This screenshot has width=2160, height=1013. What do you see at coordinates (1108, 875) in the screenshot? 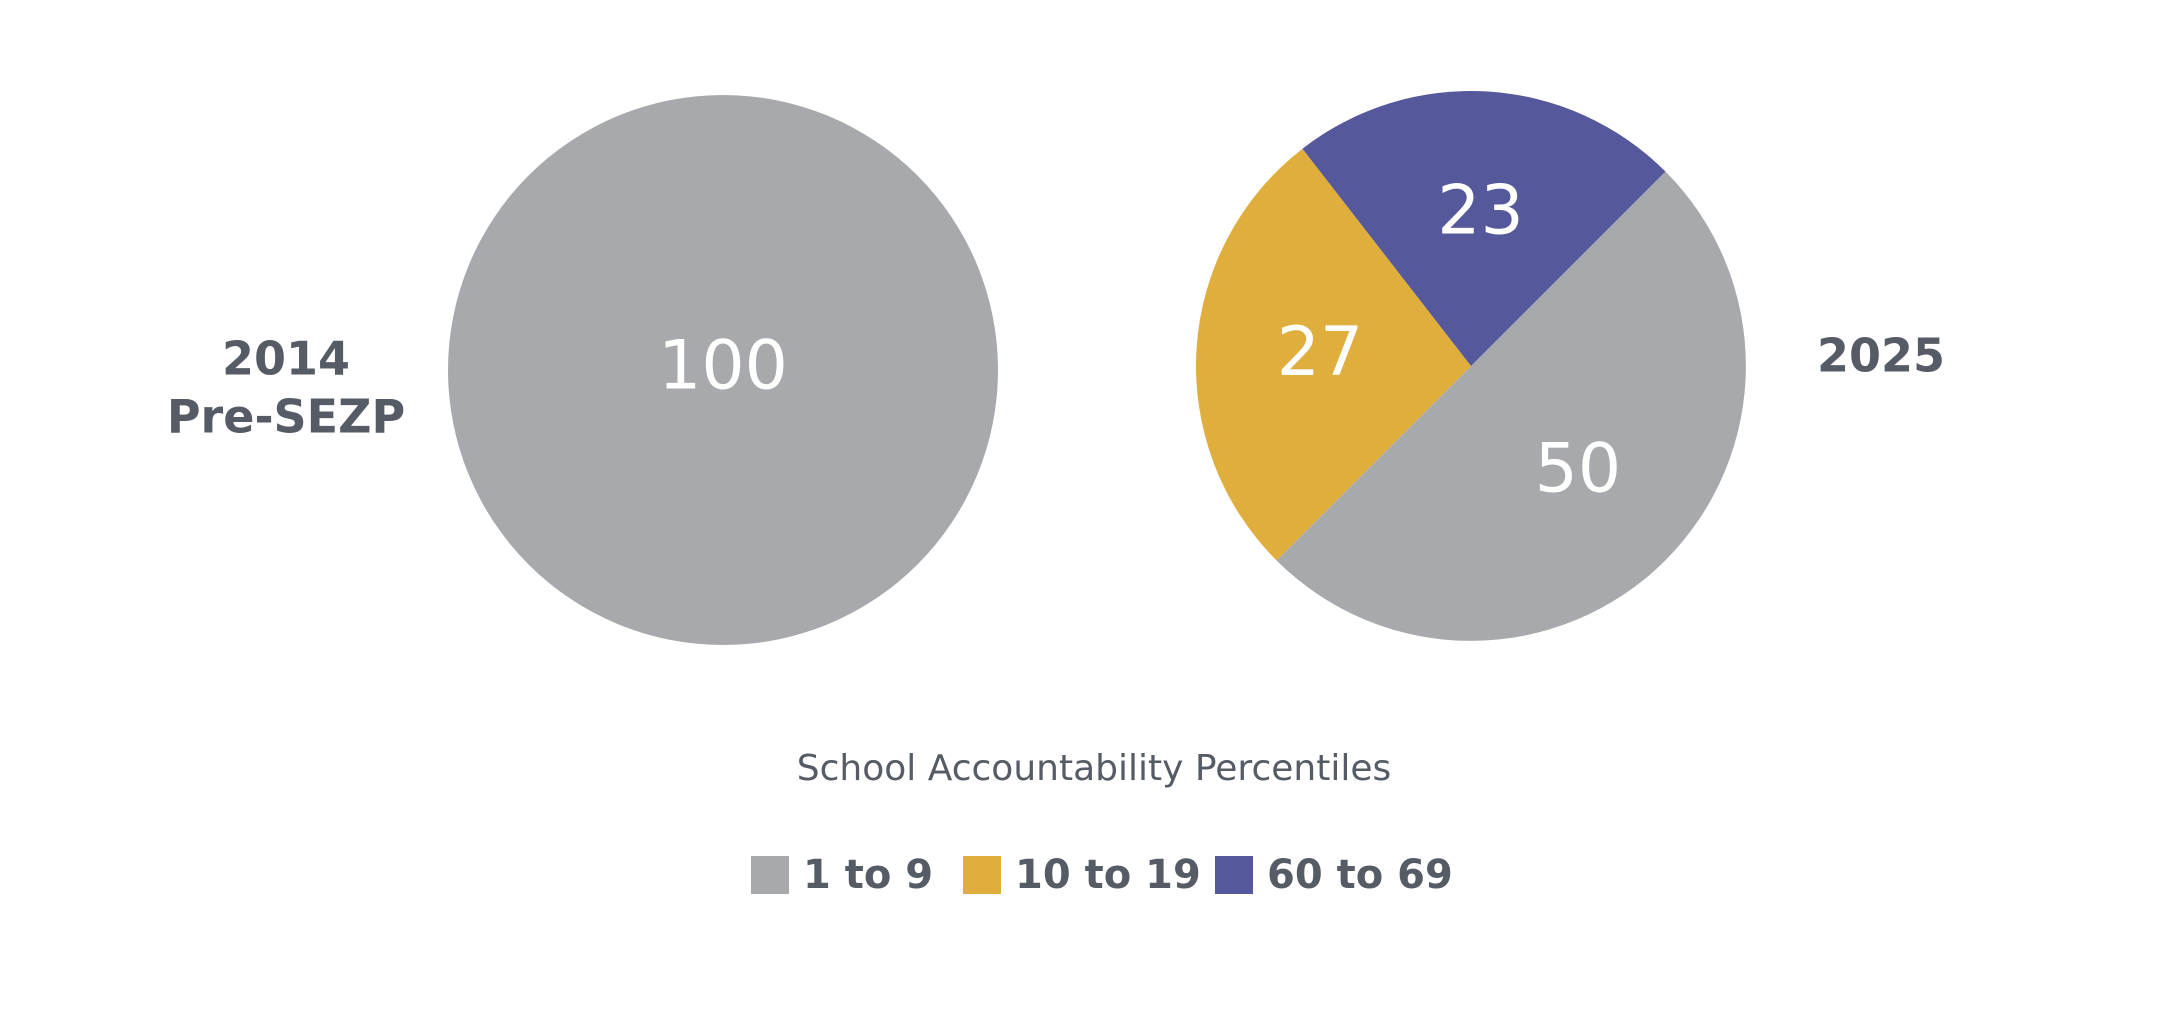
I see `legend-label: 10 to 19` at bounding box center [1108, 875].